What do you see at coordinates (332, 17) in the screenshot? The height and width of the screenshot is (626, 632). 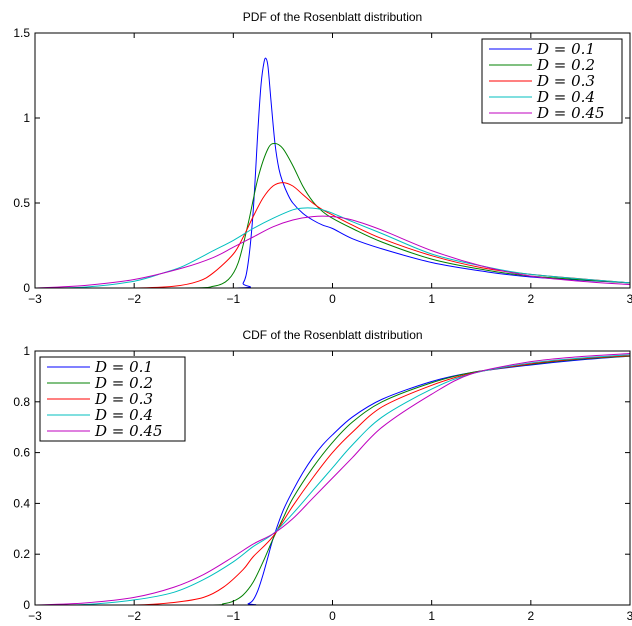 I see `chart-title: PDF of the Rosenblatt distribution` at bounding box center [332, 17].